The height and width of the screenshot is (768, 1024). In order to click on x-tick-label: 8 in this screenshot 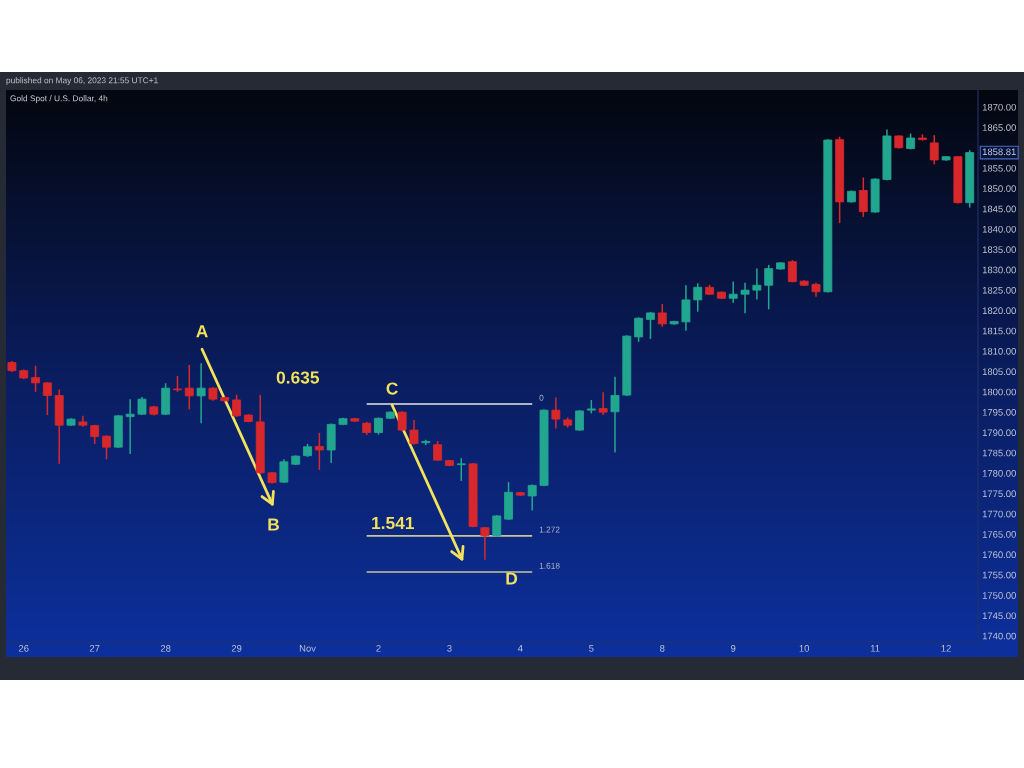, I will do `click(662, 648)`.